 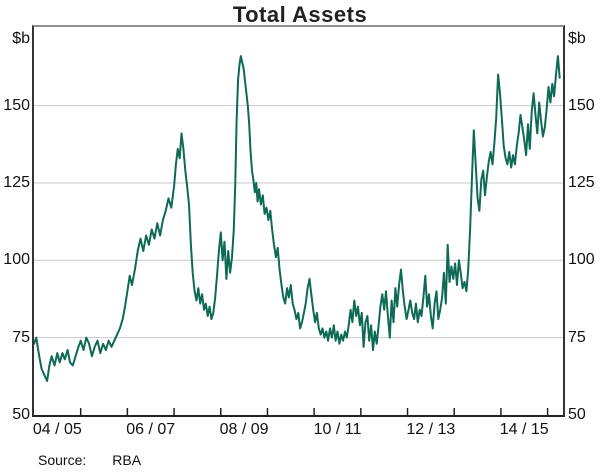 What do you see at coordinates (524, 429) in the screenshot?
I see `x-tick-label-14/15: 14 / 15` at bounding box center [524, 429].